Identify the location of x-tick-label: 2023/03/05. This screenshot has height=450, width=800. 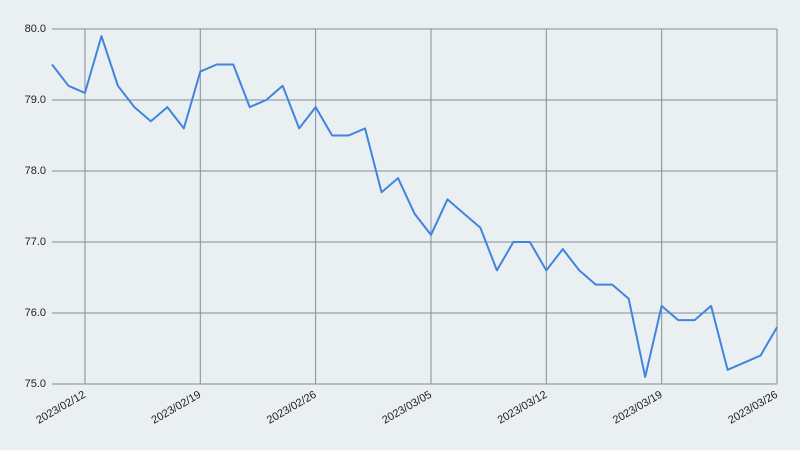
(407, 408).